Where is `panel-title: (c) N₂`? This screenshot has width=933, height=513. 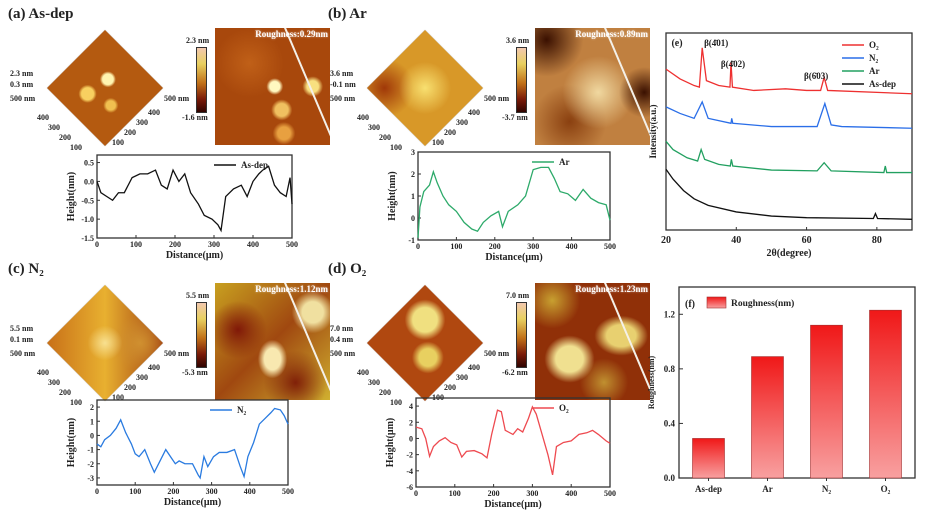
panel-title: (c) N₂ is located at coordinates (26, 269).